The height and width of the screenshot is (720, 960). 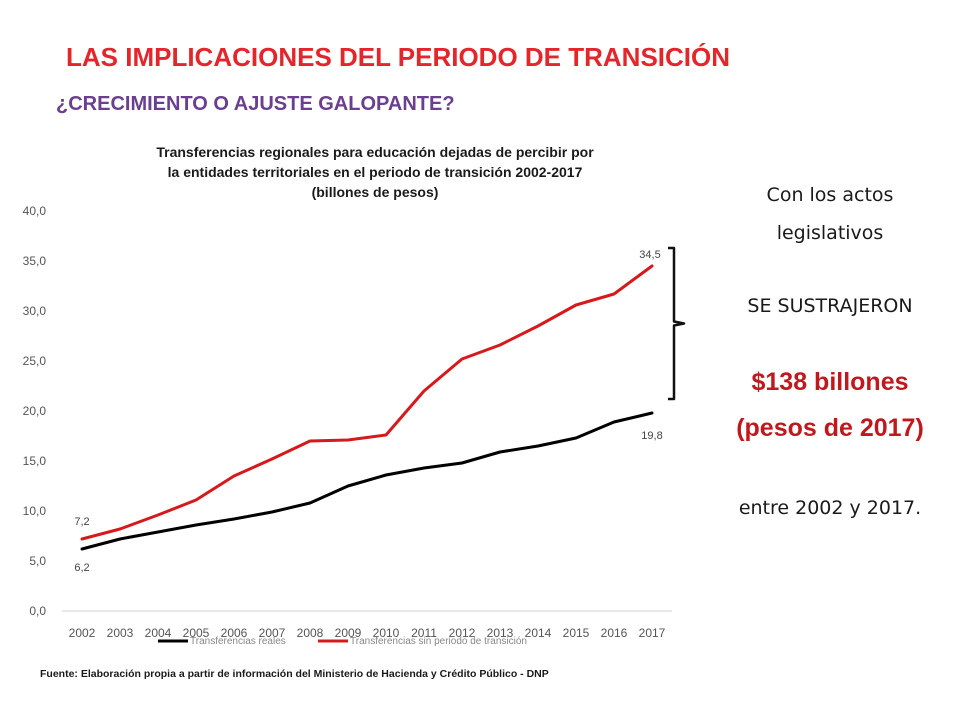 What do you see at coordinates (651, 436) in the screenshot?
I see `data-label: 19,8` at bounding box center [651, 436].